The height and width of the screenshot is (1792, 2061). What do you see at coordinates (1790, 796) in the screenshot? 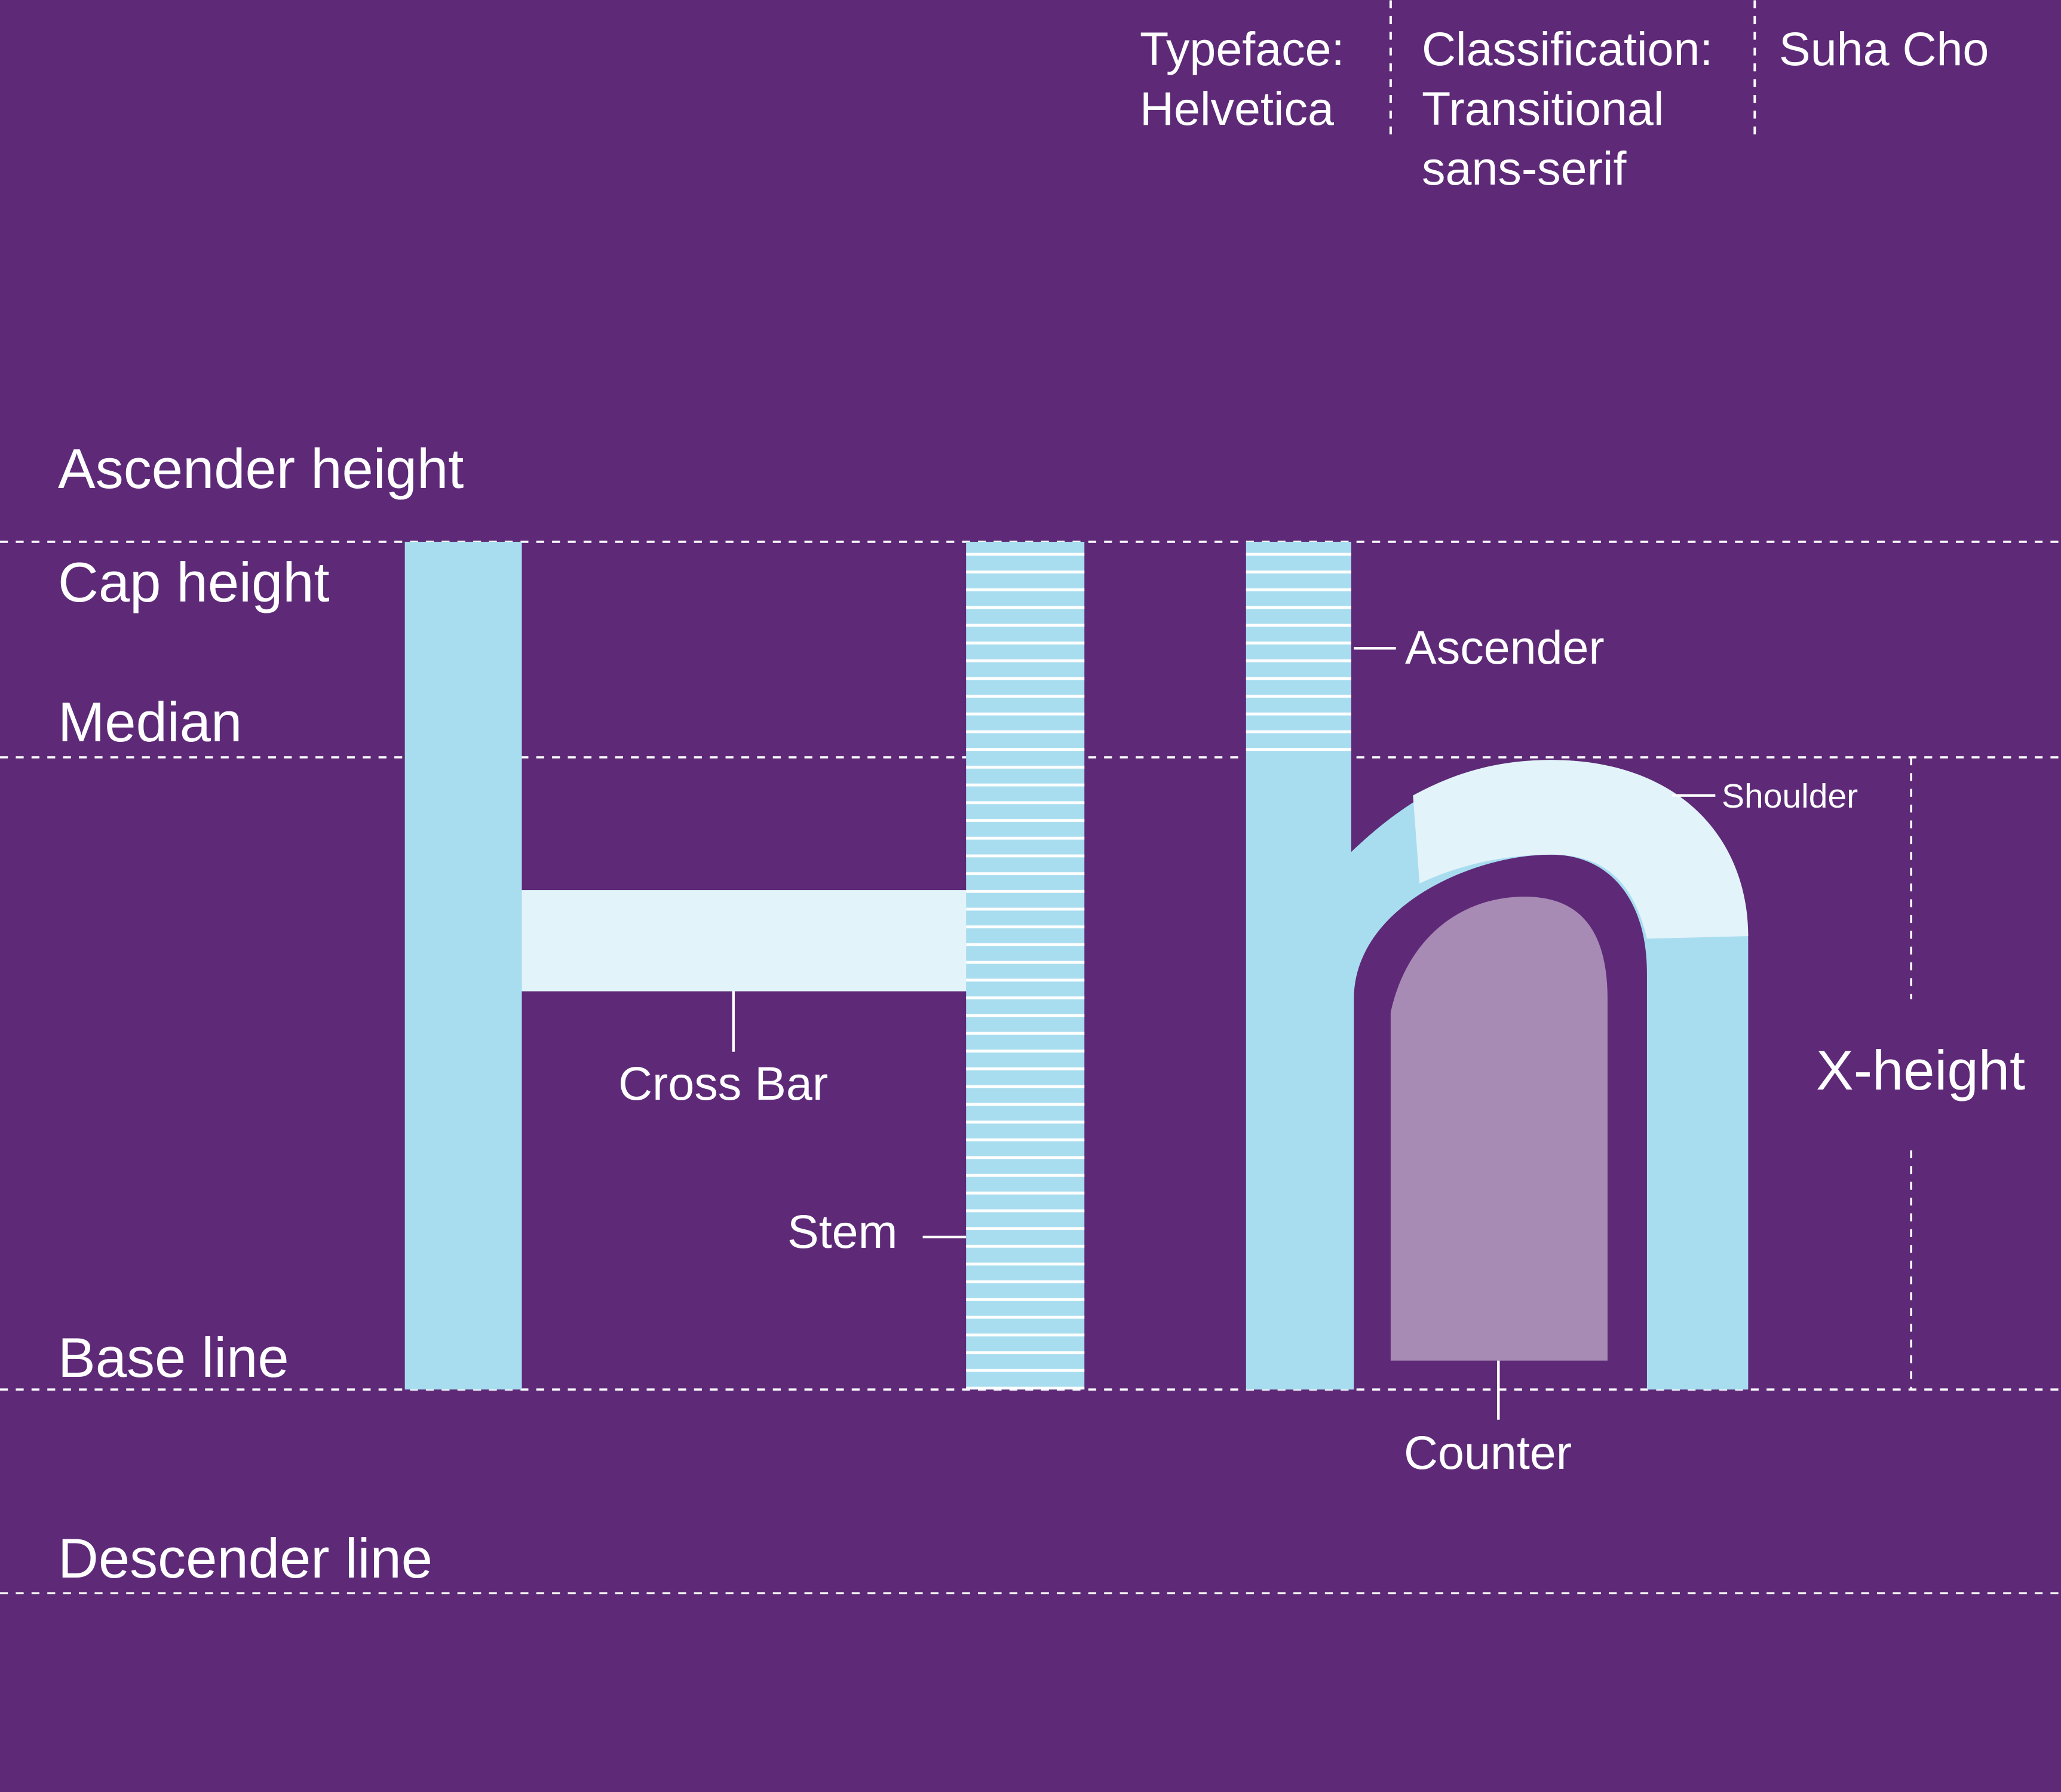
I see `shoulder-label: Shoulder` at bounding box center [1790, 796].